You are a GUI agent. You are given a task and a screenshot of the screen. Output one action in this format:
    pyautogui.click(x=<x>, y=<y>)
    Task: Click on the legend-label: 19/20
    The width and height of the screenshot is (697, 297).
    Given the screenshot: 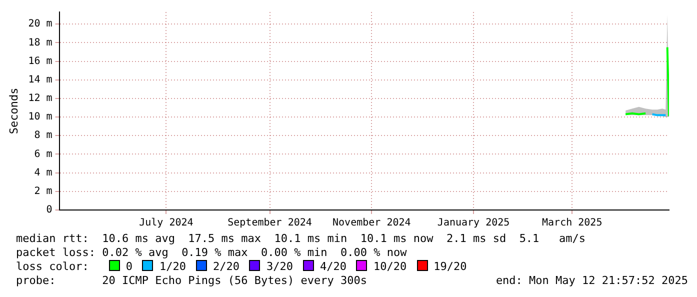 What is the action you would take?
    pyautogui.click(x=450, y=266)
    